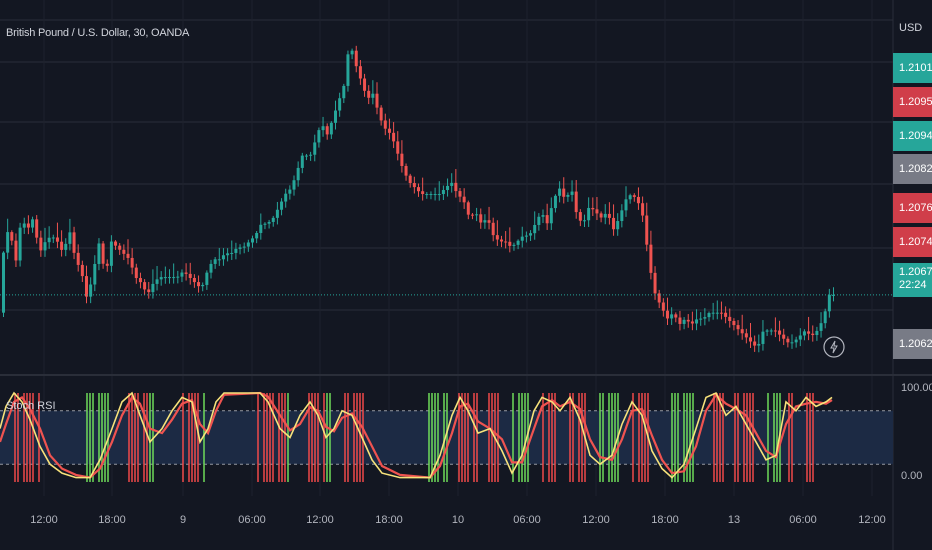  Describe the element at coordinates (834, 347) in the screenshot. I see `lightning-icon` at that location.